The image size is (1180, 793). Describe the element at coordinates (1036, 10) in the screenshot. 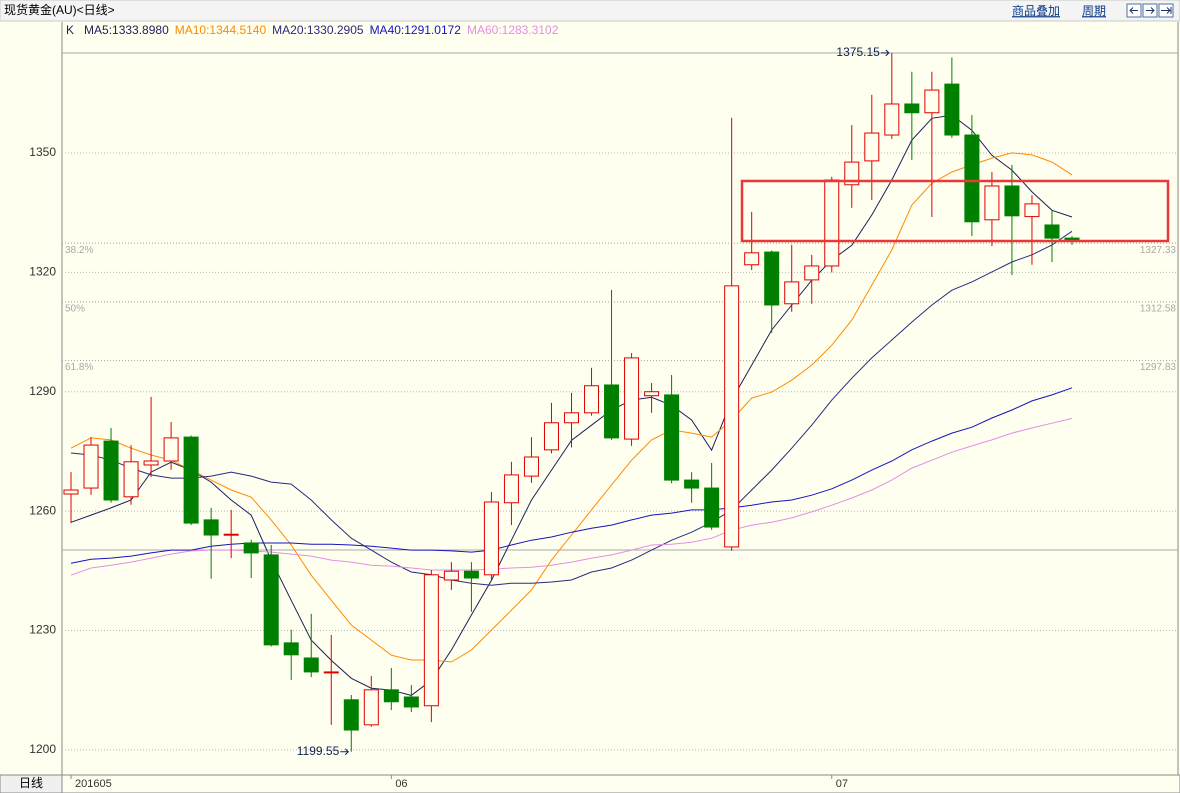

I see `overlay-button: 商品叠加` at that location.